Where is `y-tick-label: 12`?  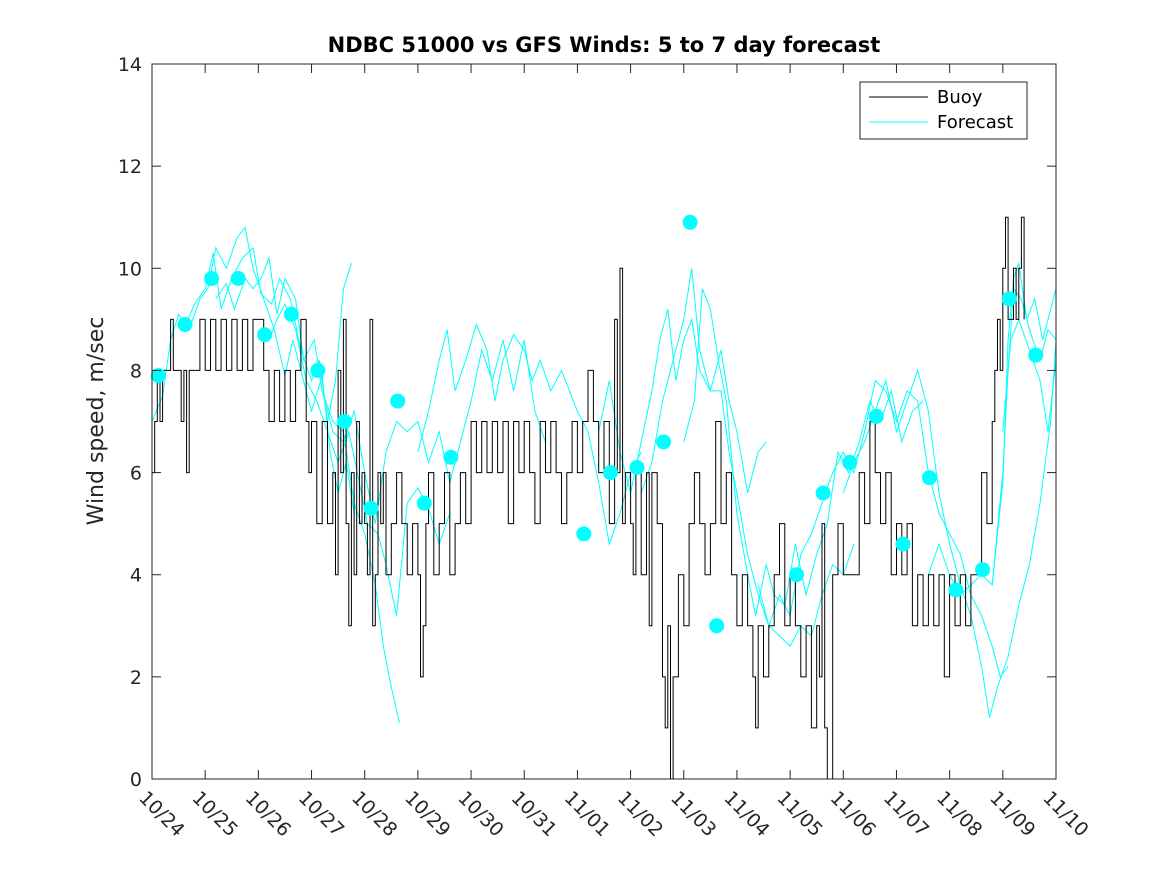 y-tick-label: 12 is located at coordinates (130, 167).